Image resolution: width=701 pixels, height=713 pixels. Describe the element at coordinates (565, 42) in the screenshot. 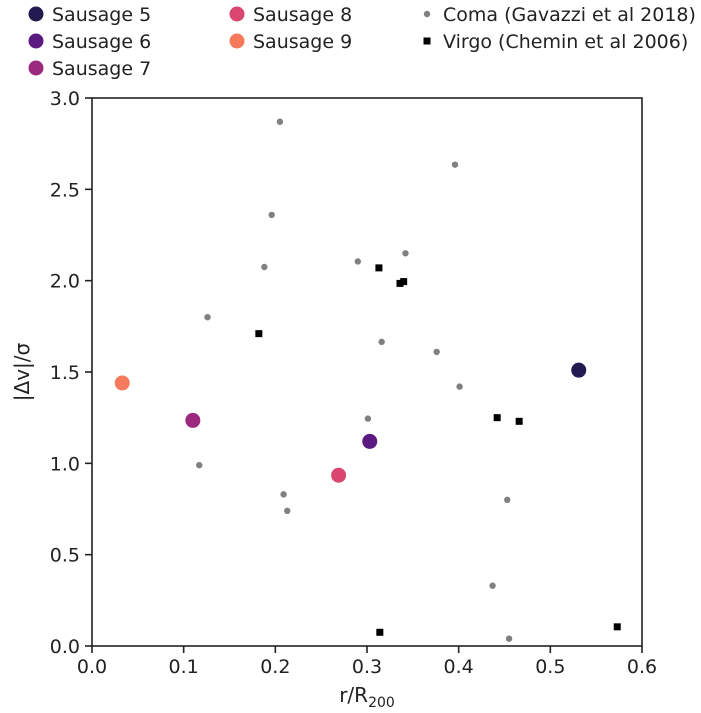

I see `legend-label-virgo-chemin-et-al-2006: Virgo (Chemin et al 2006)` at that location.